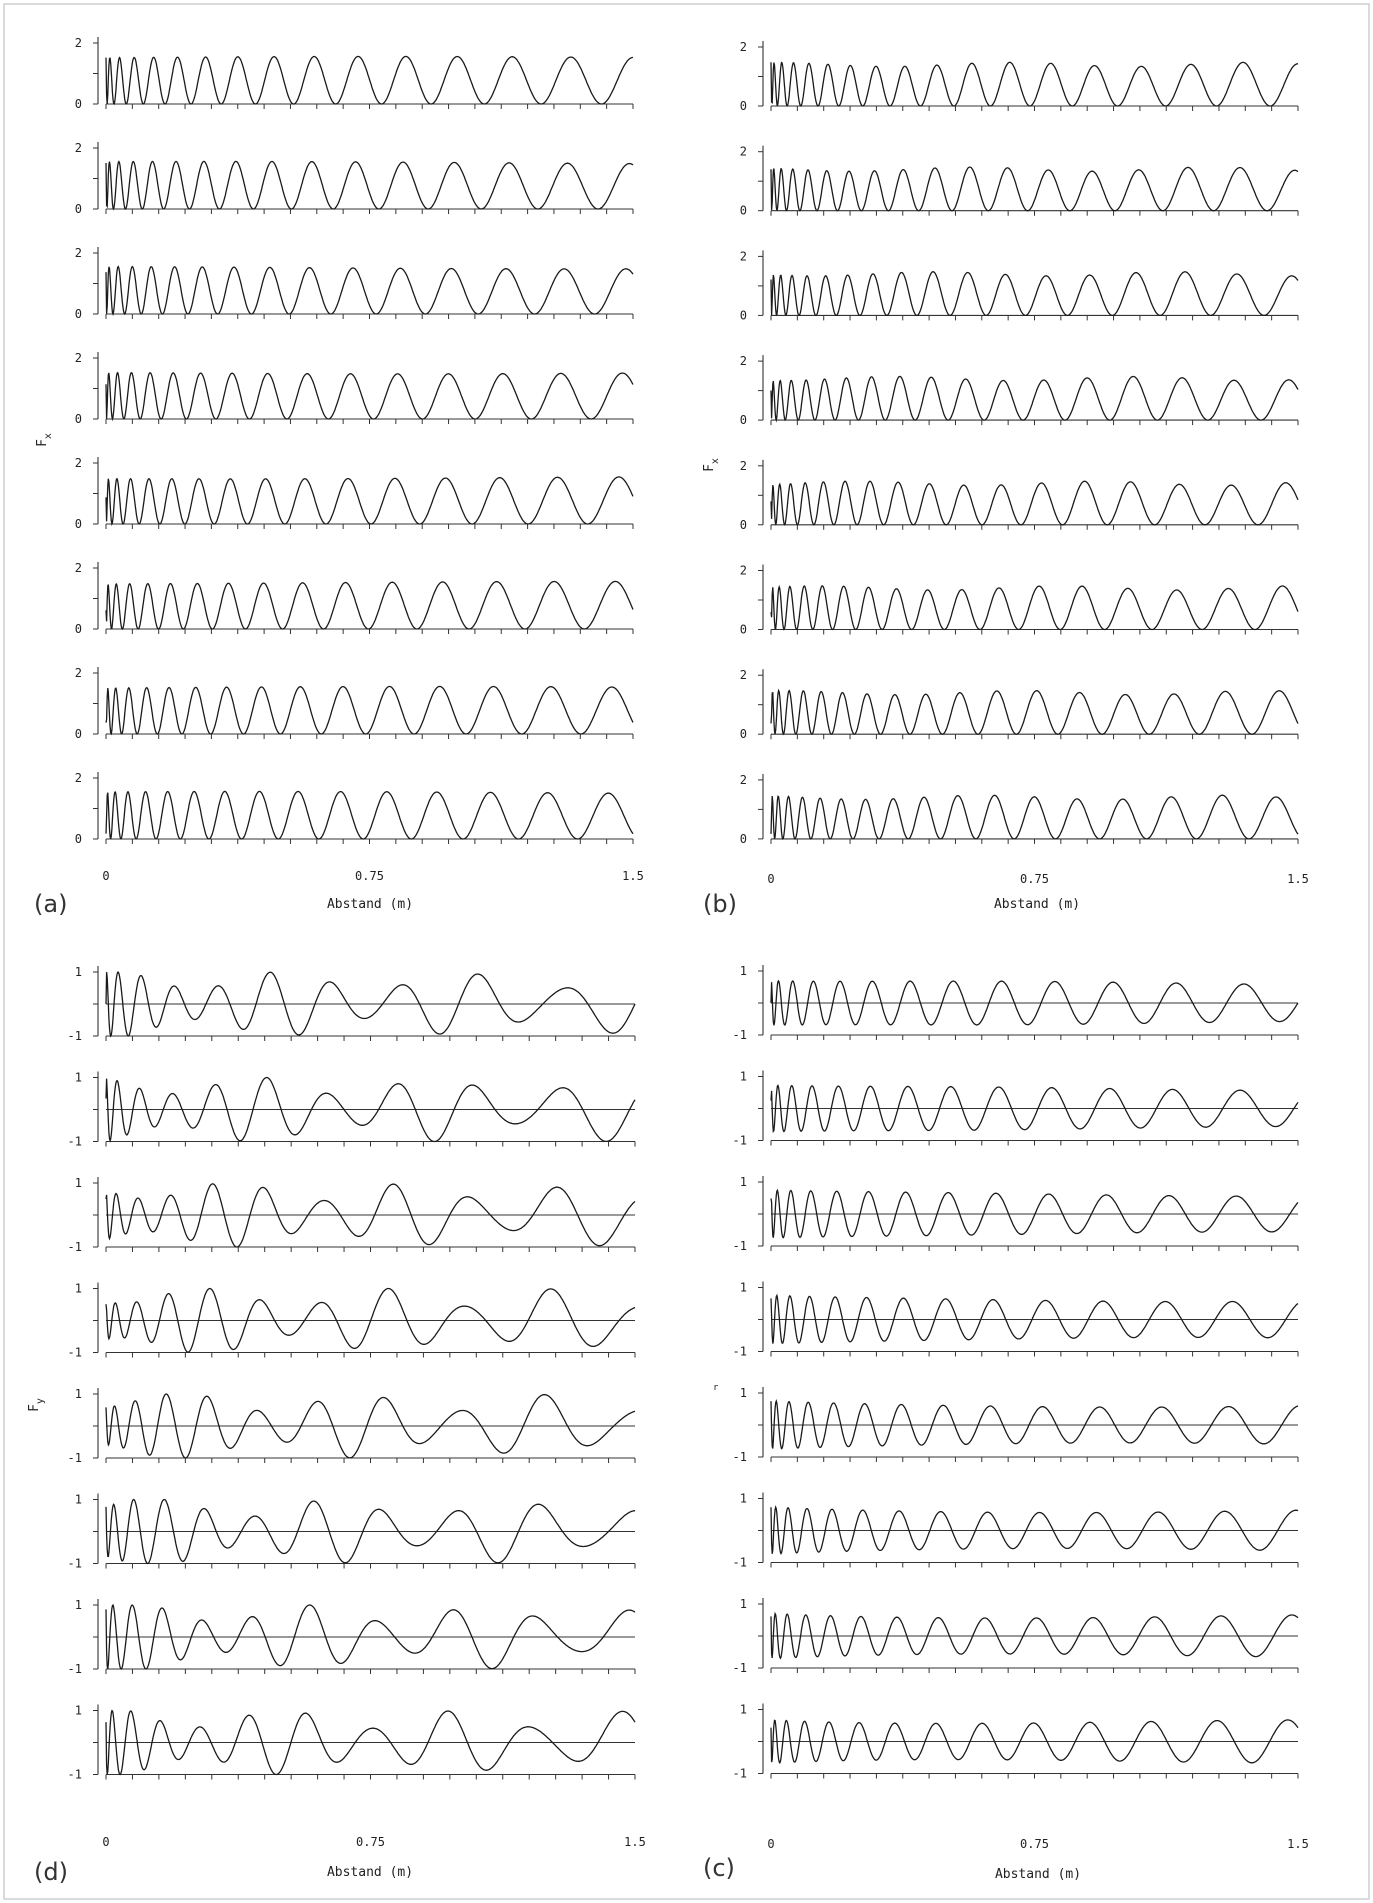 This screenshot has height=1903, width=1373. I want to click on panel-a-trace-5: 20, so click(354, 493).